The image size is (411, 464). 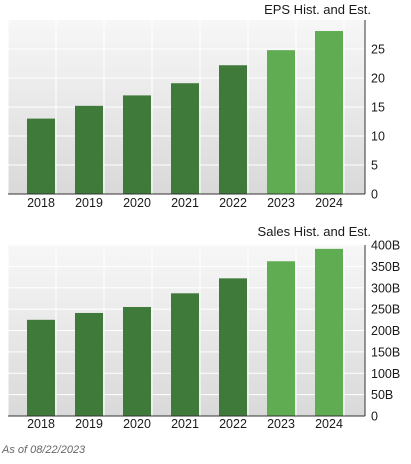 What do you see at coordinates (185, 354) in the screenshot?
I see `sales-bar-2021` at bounding box center [185, 354].